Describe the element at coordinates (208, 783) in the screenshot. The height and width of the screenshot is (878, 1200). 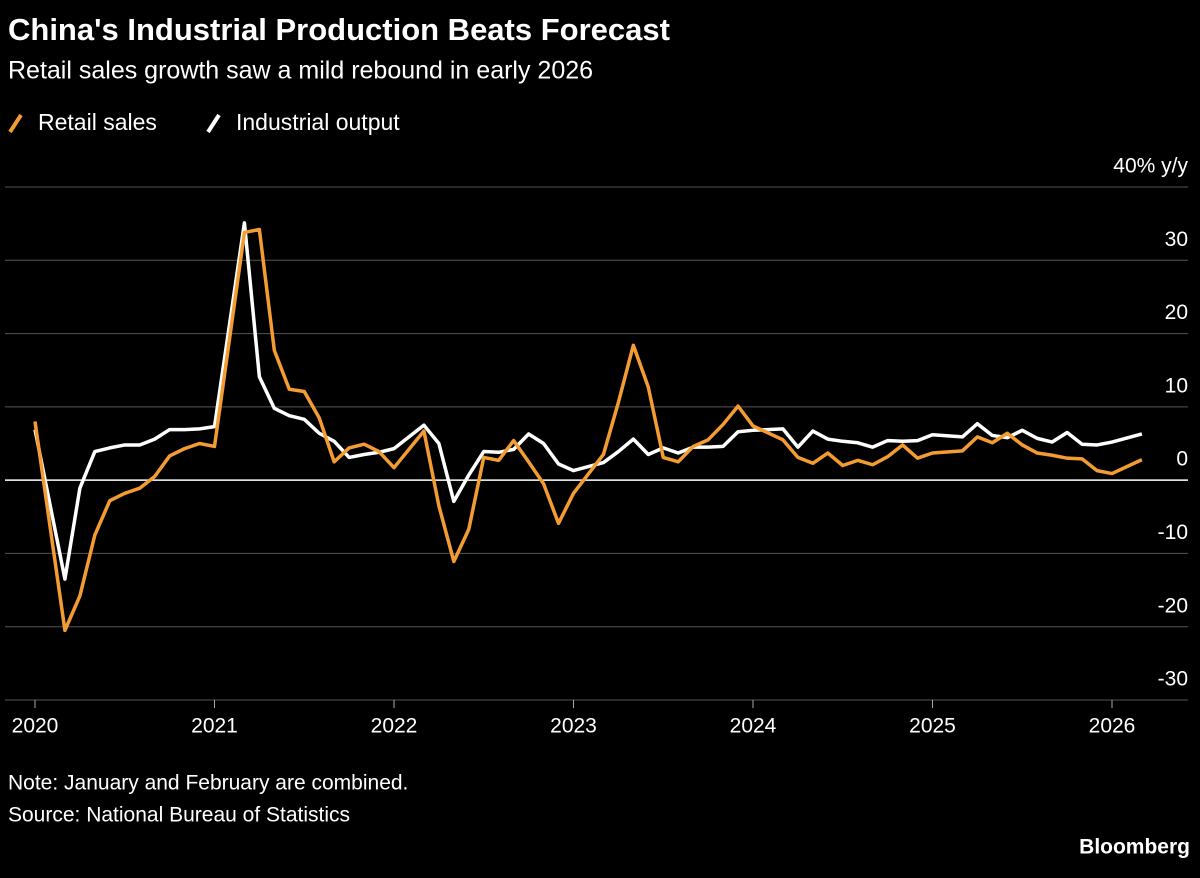
I see `note: Note: January and February are combined.` at that location.